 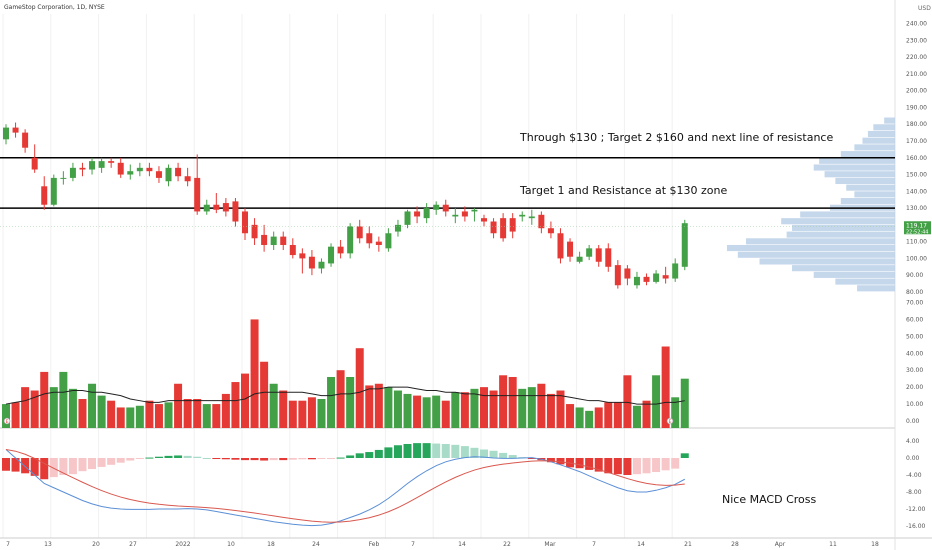 I want to click on time-tick-label: Feb, so click(x=374, y=544).